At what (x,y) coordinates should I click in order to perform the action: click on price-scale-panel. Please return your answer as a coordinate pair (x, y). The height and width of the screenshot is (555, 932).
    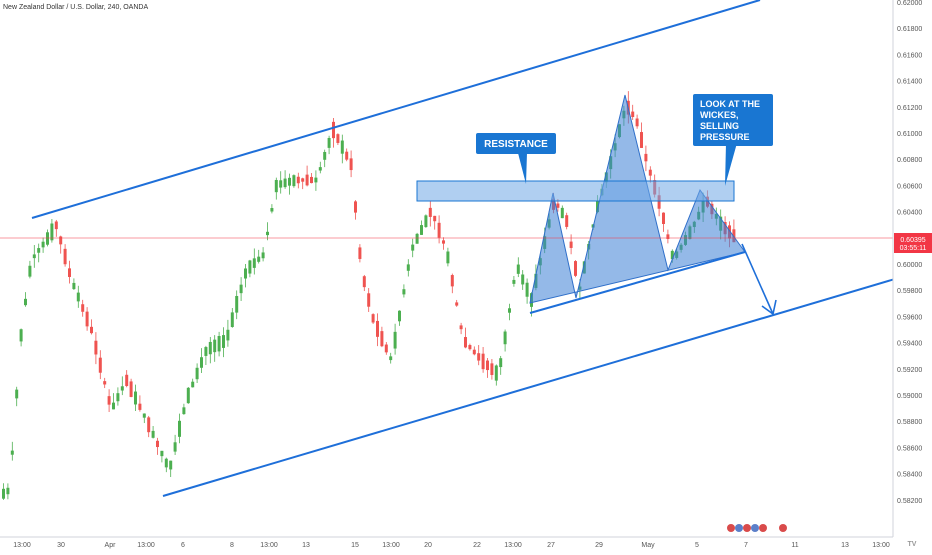
    Looking at the image, I should click on (912, 275).